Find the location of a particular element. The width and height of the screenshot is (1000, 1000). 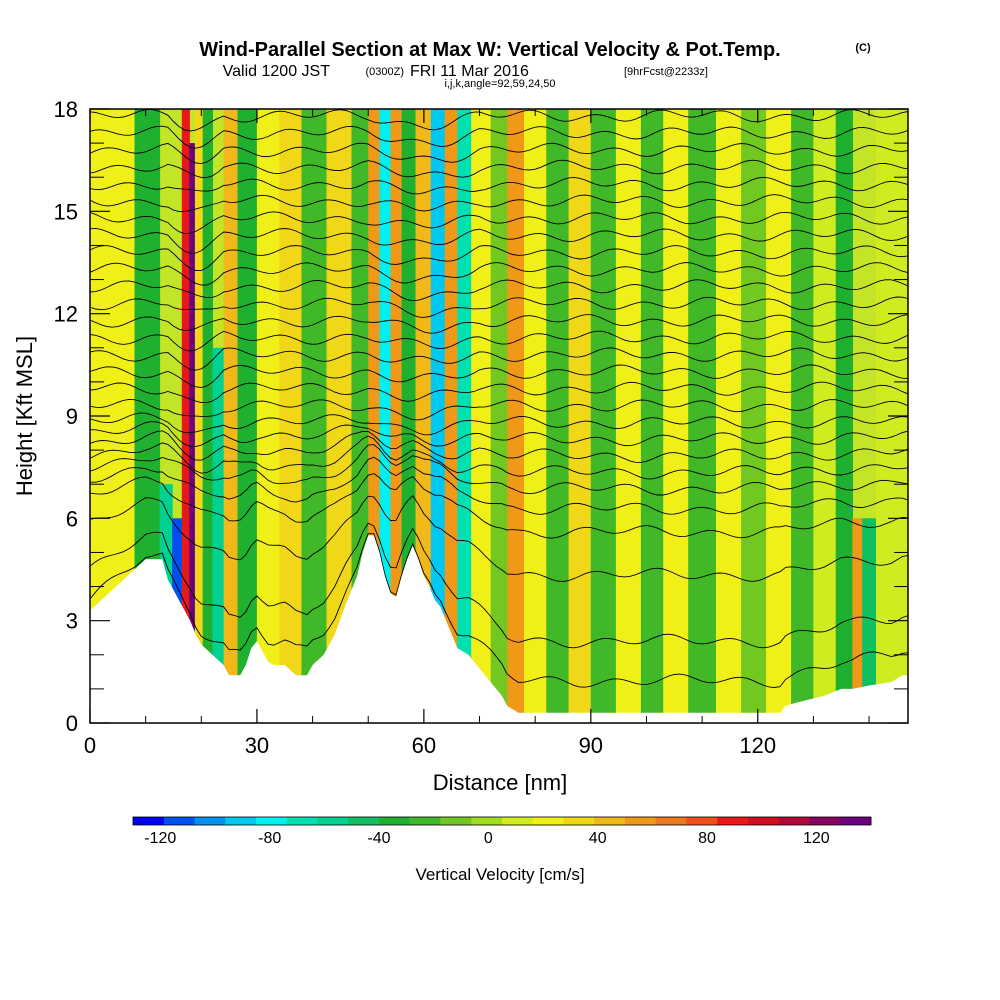

copyright-mark: (C) is located at coordinates (863, 48).